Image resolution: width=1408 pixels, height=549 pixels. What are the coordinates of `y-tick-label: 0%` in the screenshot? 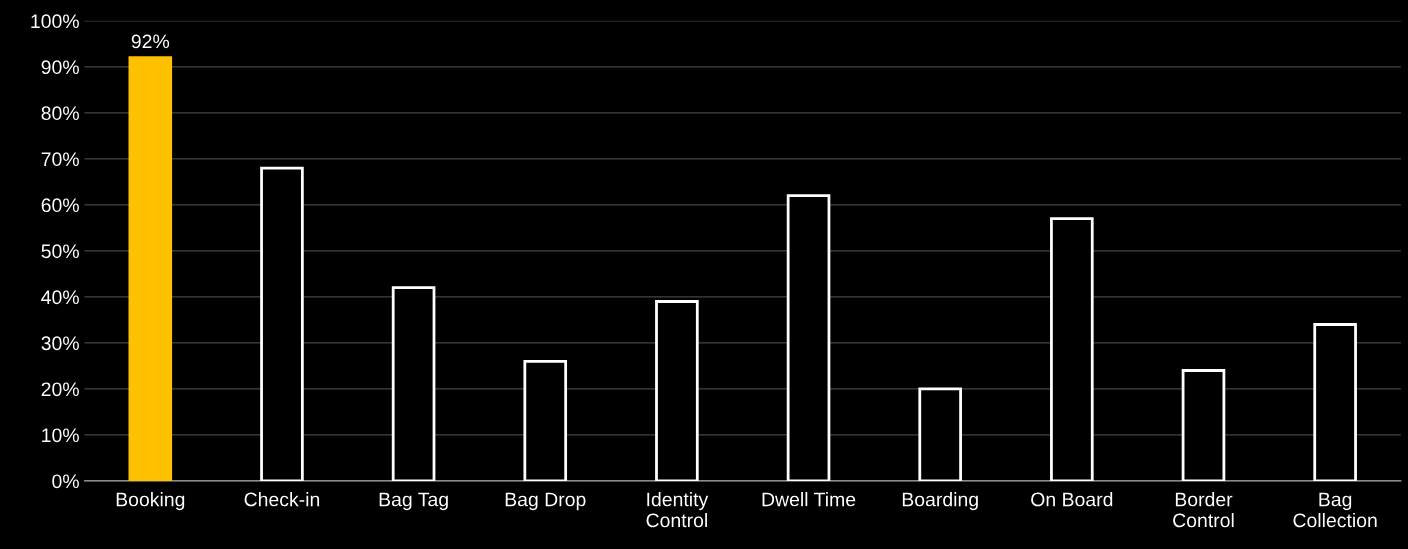 It's located at (65, 481).